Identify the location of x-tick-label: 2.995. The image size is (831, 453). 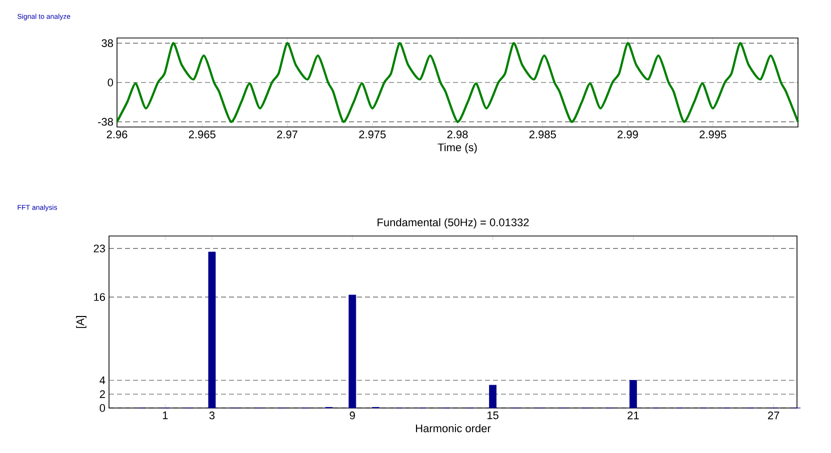
(713, 134).